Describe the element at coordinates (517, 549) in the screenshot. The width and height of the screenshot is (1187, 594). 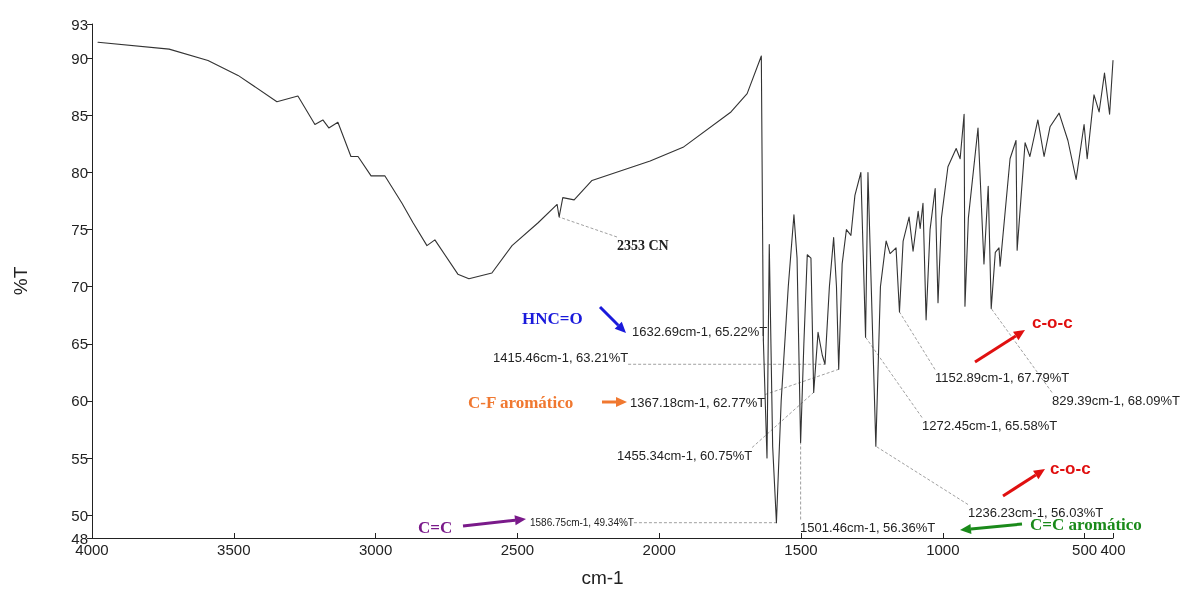
I see `x-tick-label: 2500` at that location.